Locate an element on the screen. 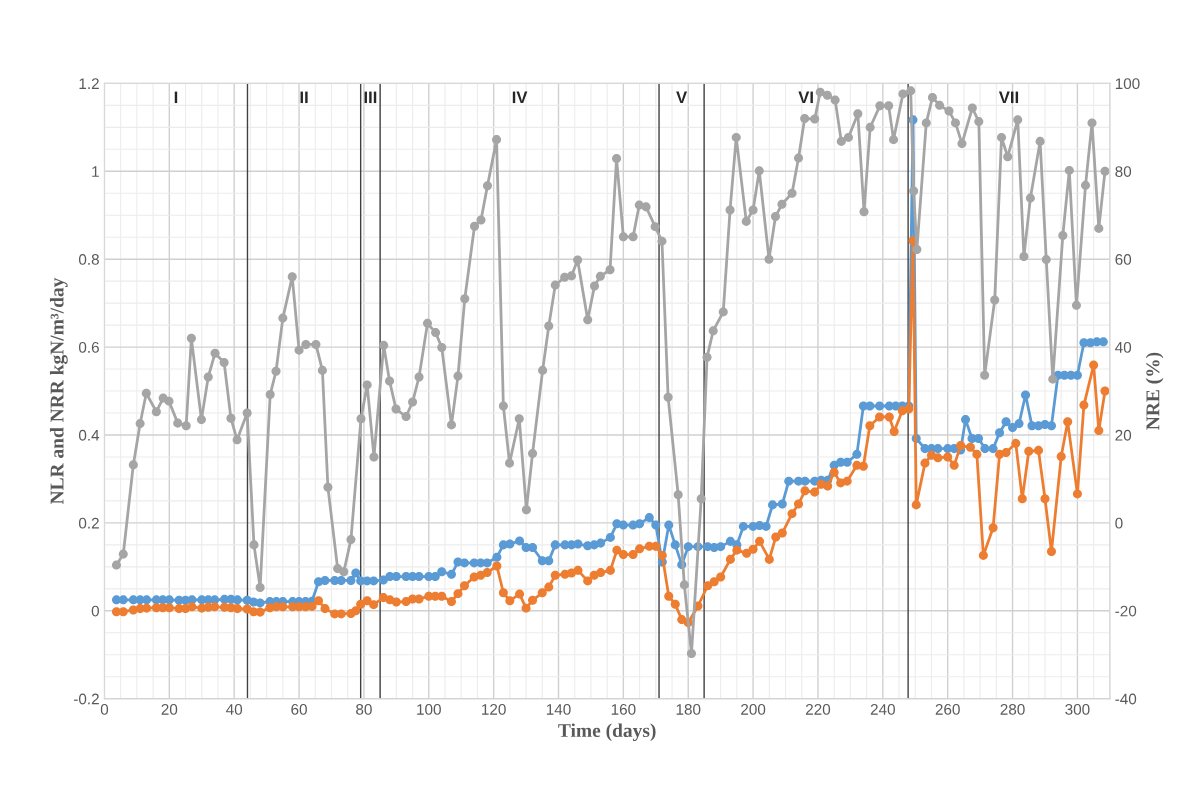 The width and height of the screenshot is (1187, 794). y-tick-label: -0.2 is located at coordinates (86, 699).